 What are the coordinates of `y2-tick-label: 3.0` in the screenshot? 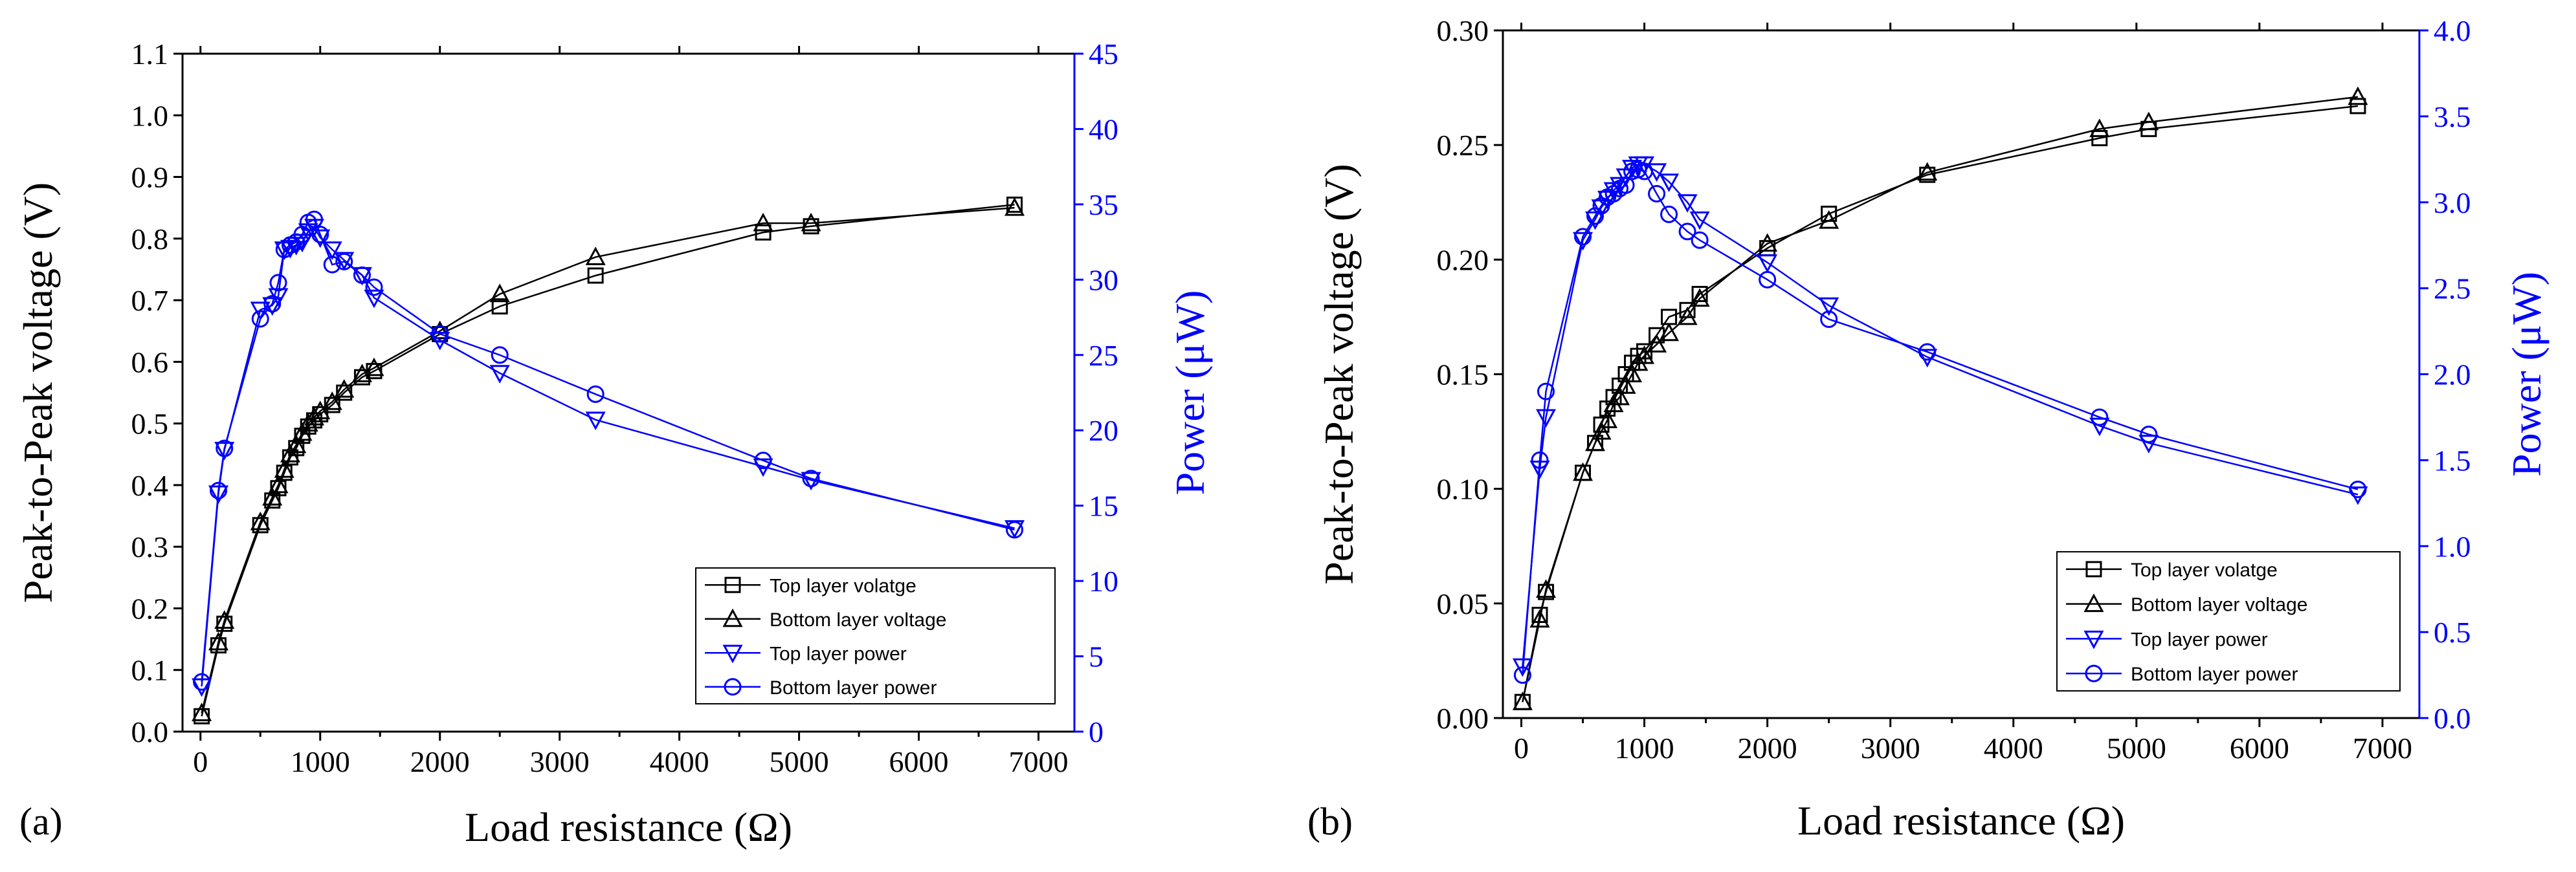 It's located at (2452, 202).